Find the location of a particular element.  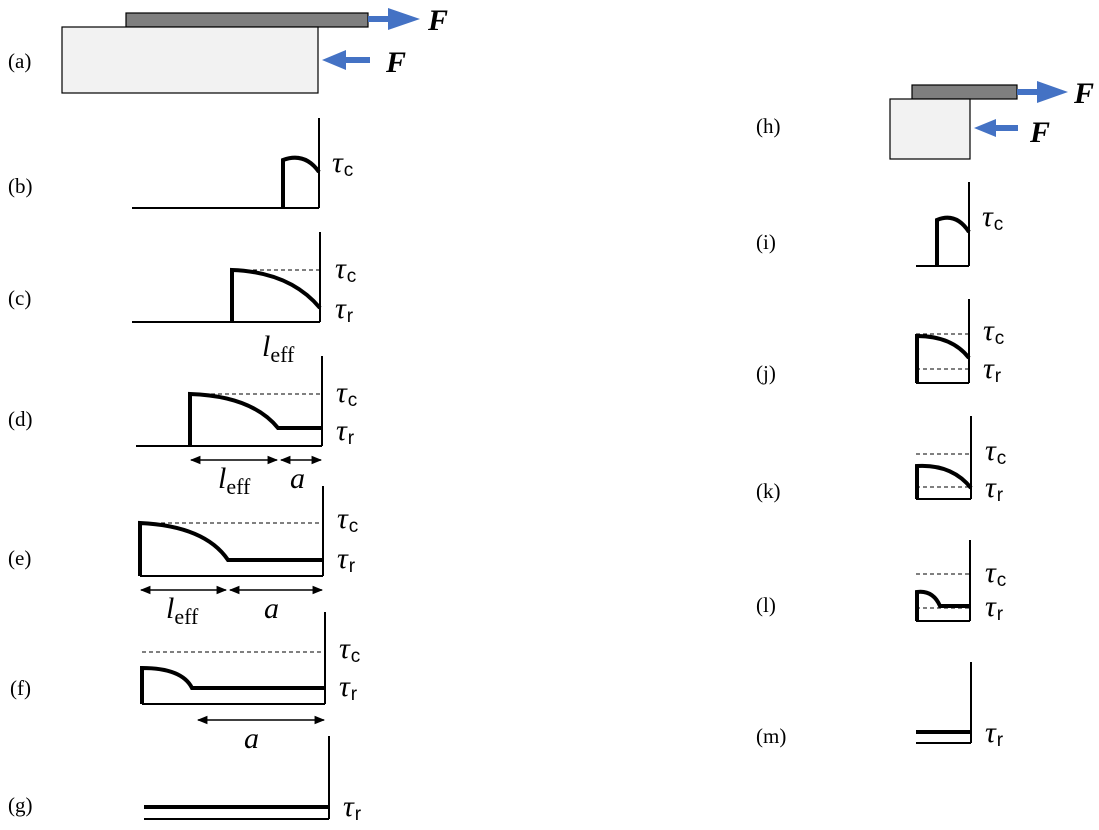

pull-force-arrow-a is located at coordinates (394, 19).